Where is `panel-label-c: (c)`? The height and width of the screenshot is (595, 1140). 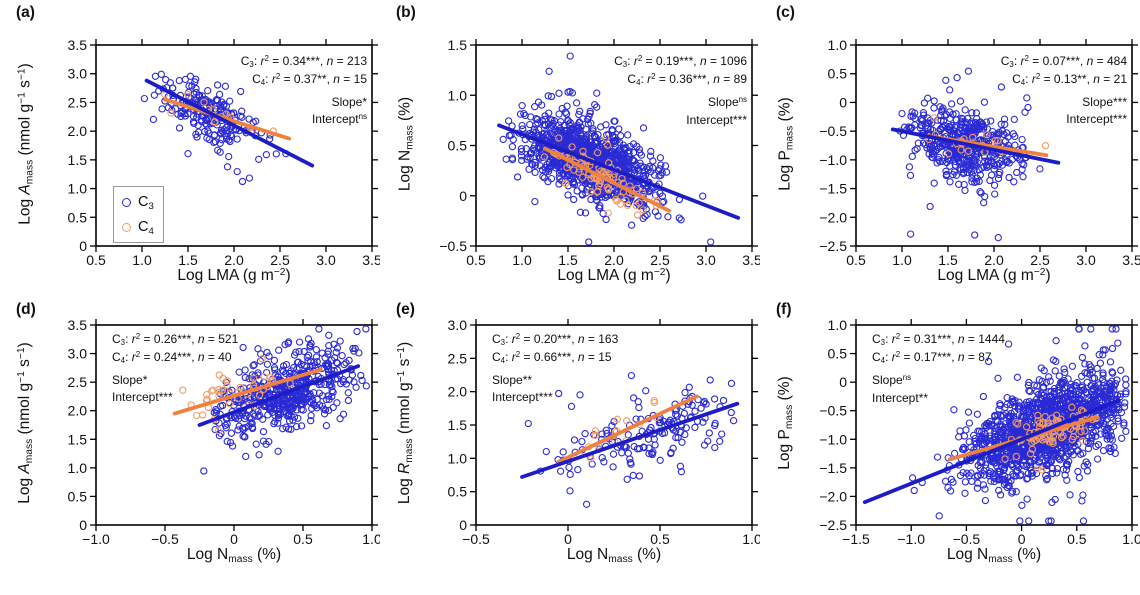
panel-label-c: (c) is located at coordinates (785, 12).